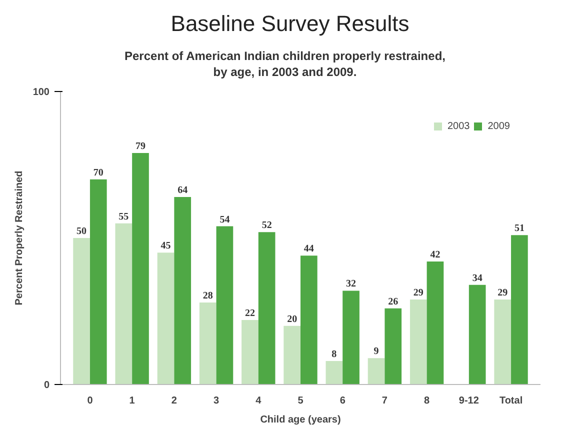 The width and height of the screenshot is (577, 434). Describe the element at coordinates (225, 219) in the screenshot. I see `data-label: 54` at that location.